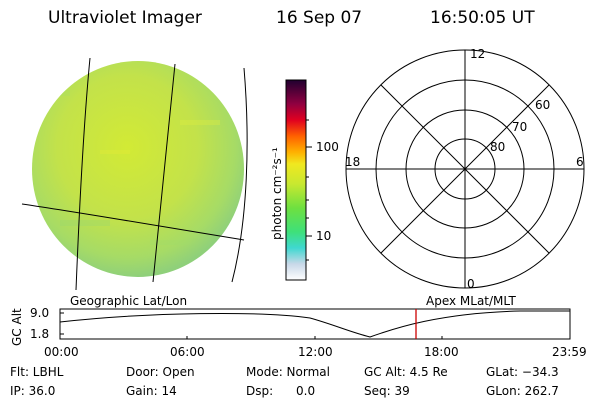 The height and width of the screenshot is (400, 600). Describe the element at coordinates (324, 236) in the screenshot. I see `colorbar-tick-10: 10` at that location.